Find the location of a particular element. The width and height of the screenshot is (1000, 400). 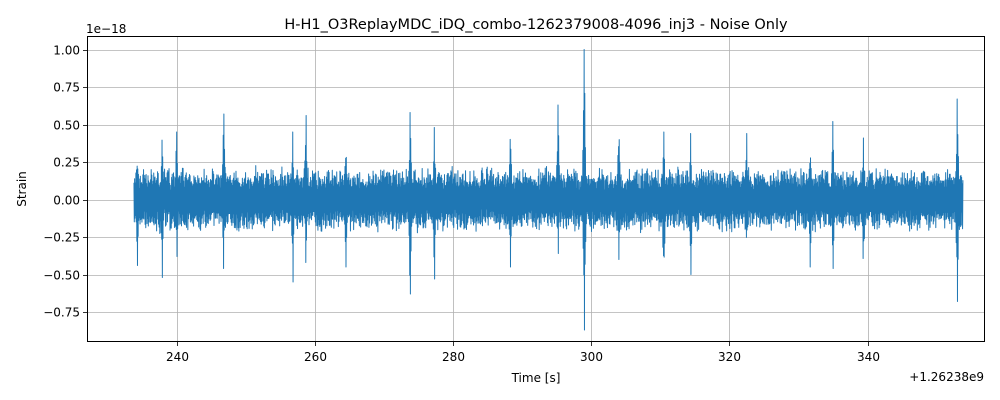

y-axis-label: Strain is located at coordinates (22, 189).